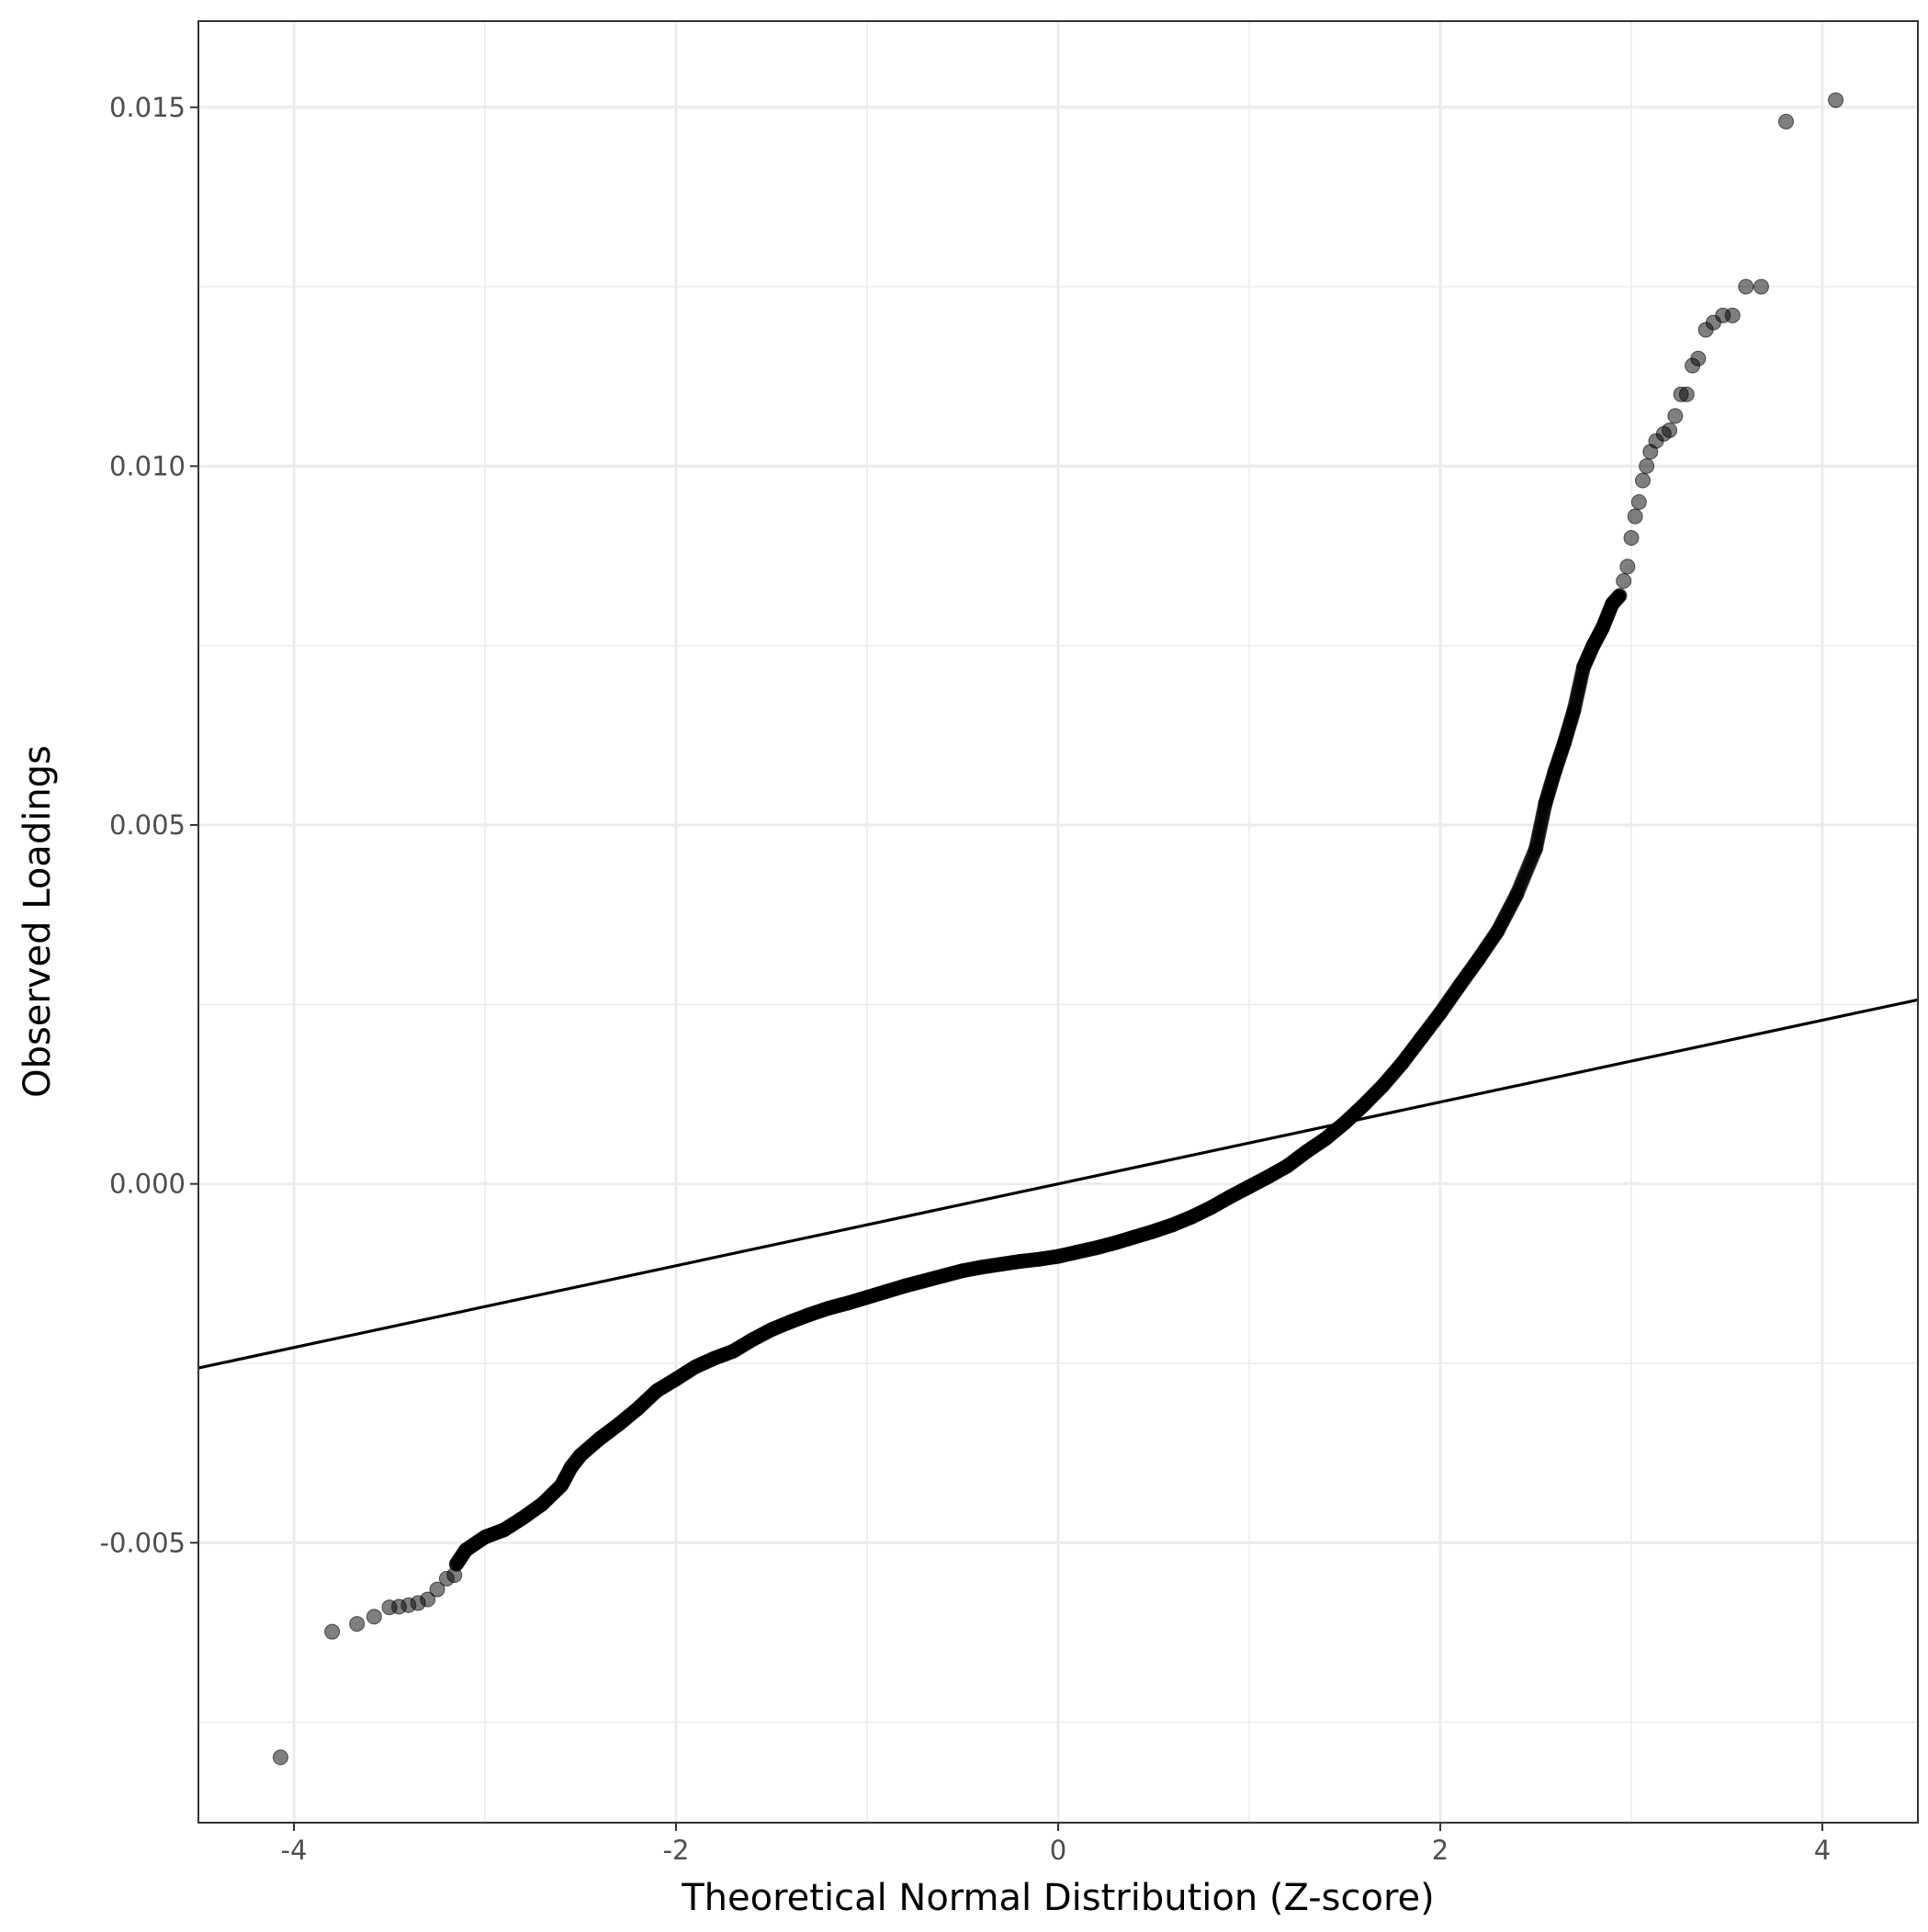 The width and height of the screenshot is (1928, 1932). What do you see at coordinates (676, 1850) in the screenshot?
I see `x-tick-label: -2` at bounding box center [676, 1850].